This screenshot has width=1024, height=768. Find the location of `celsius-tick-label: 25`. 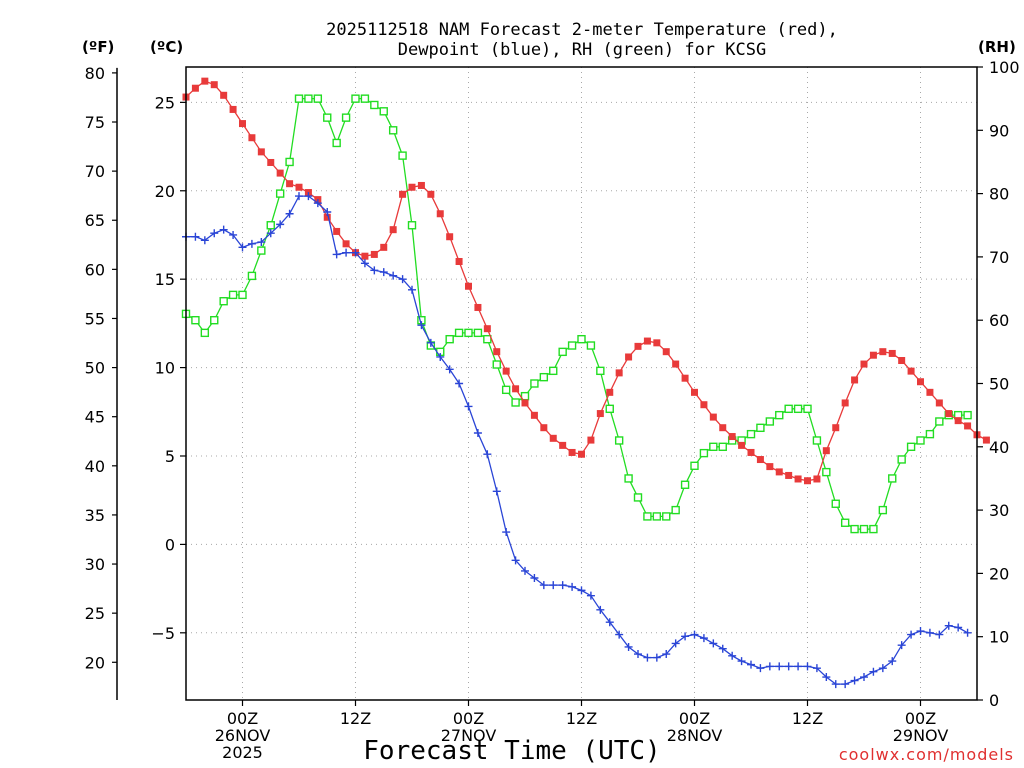

celsius-tick-label: 25 is located at coordinates (165, 102).